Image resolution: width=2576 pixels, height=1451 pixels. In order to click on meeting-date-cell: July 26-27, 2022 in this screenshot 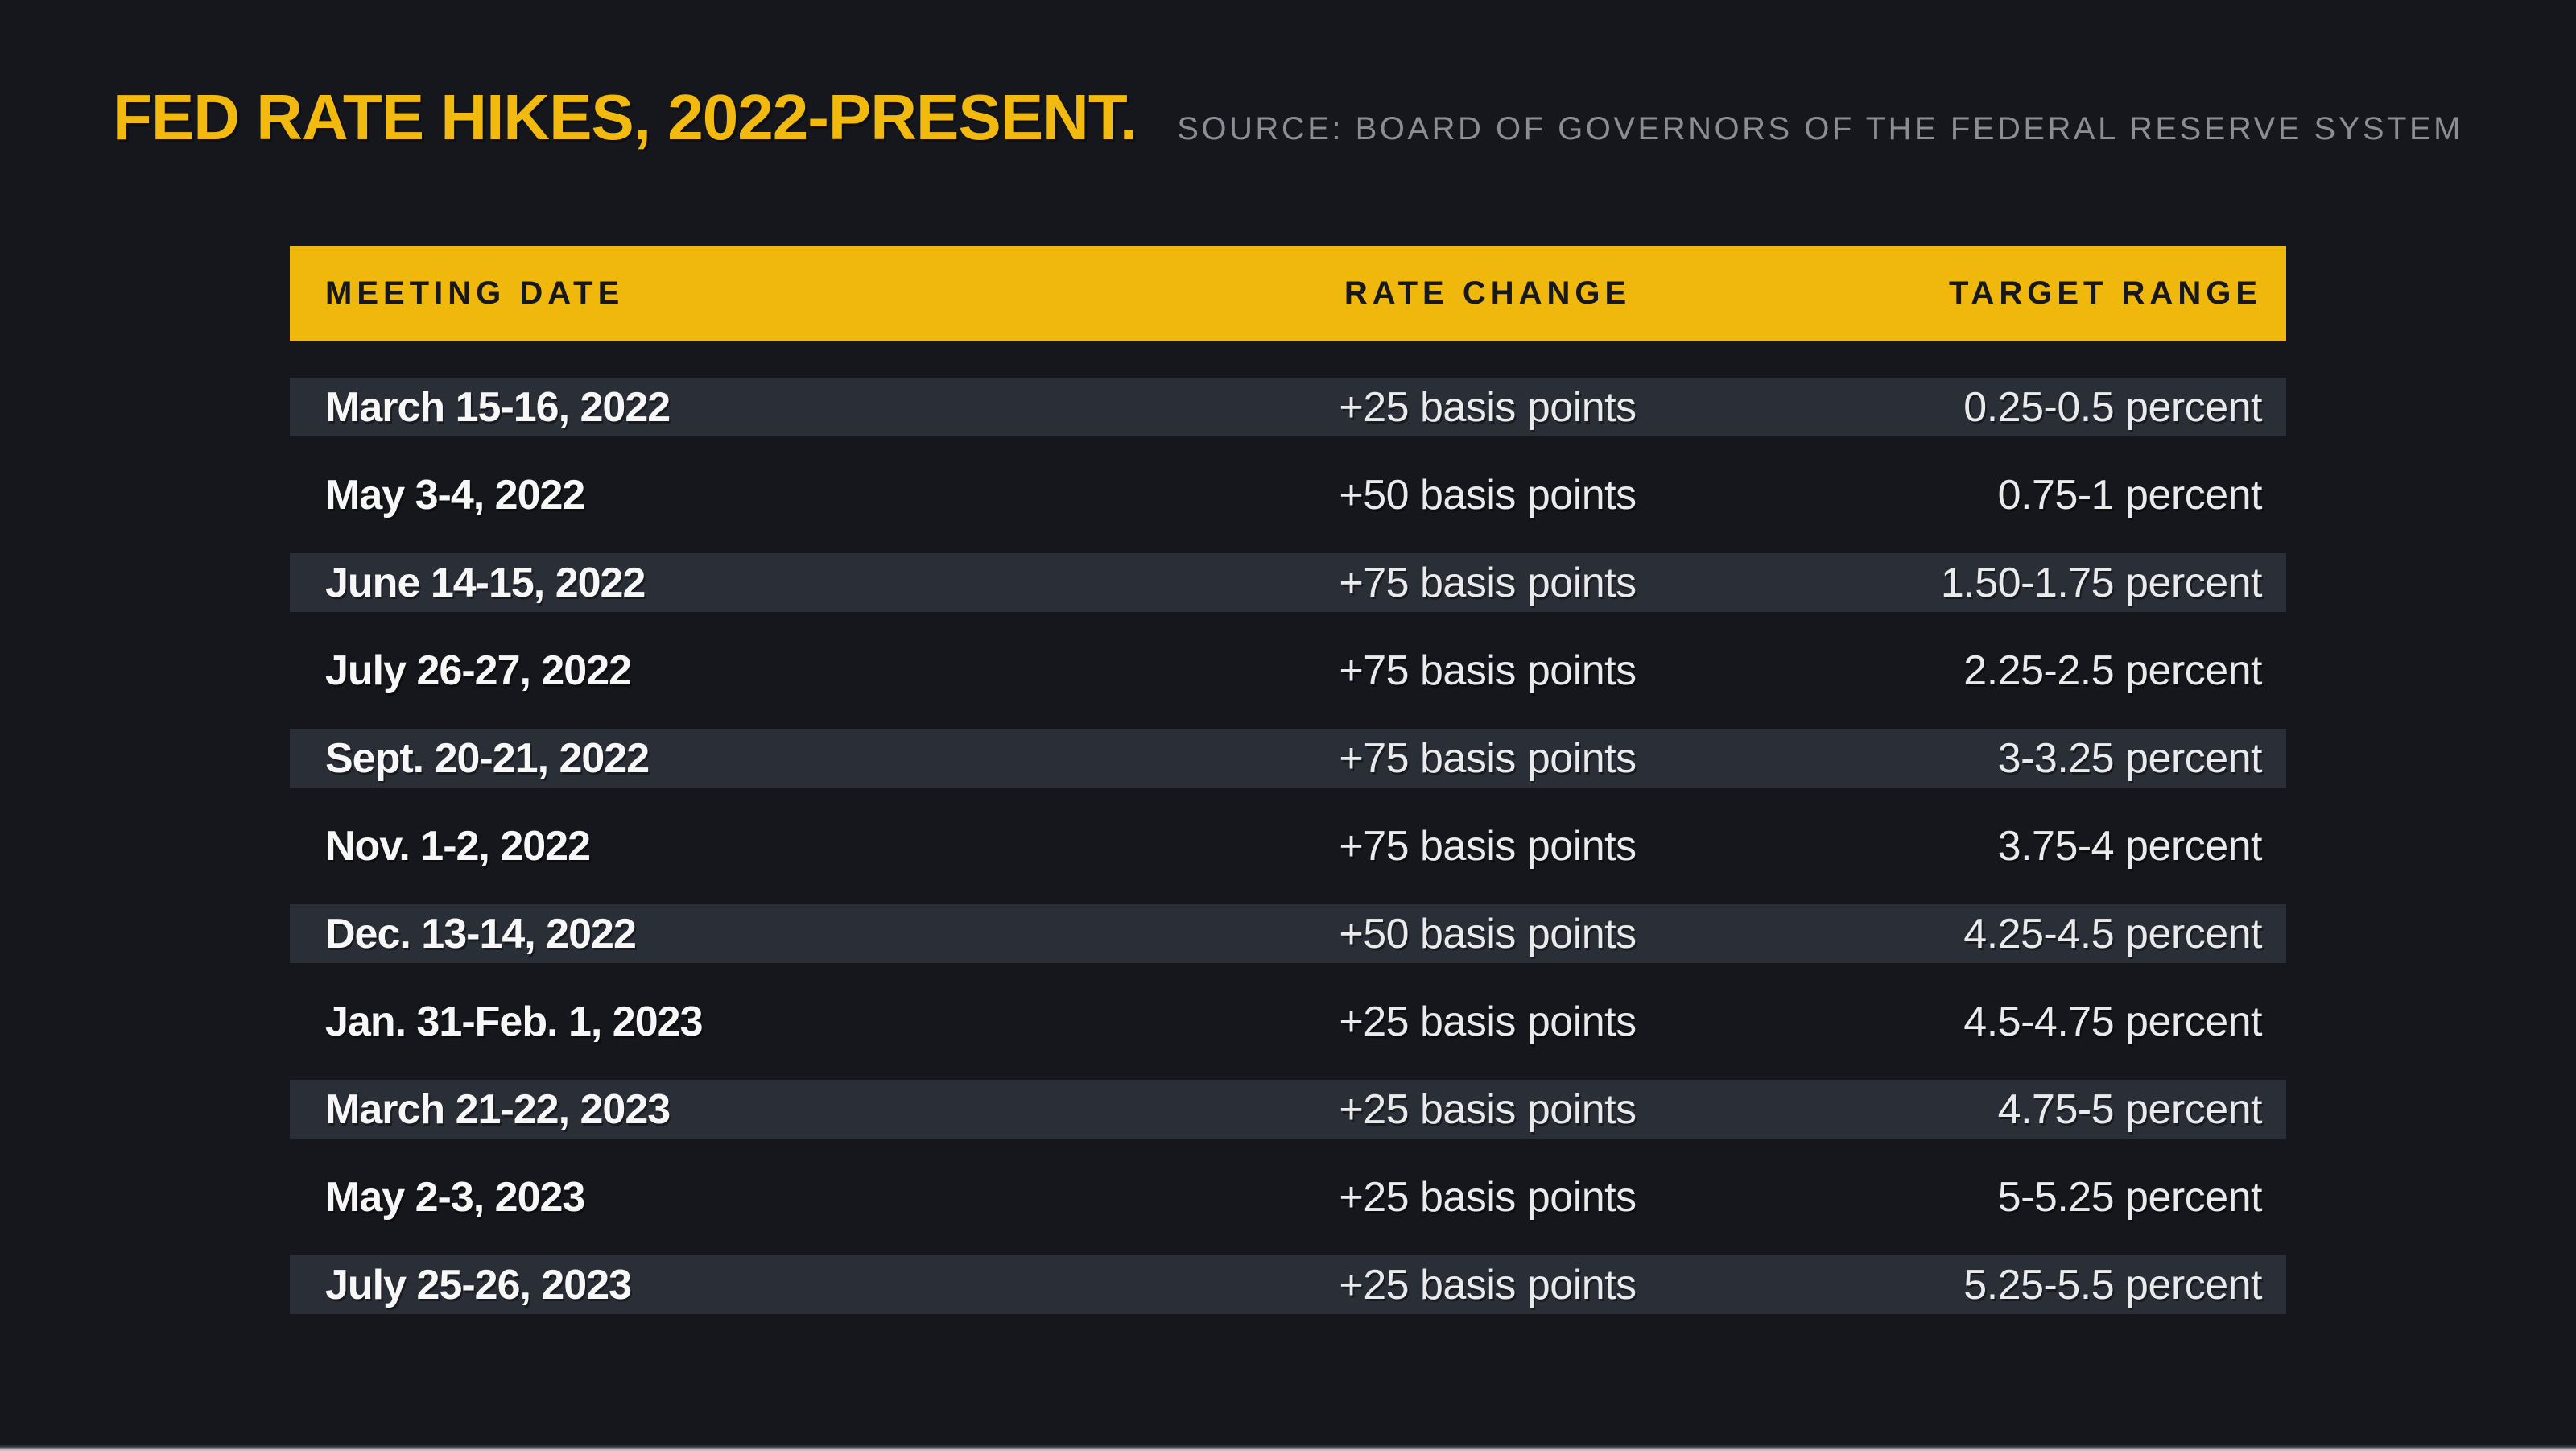, I will do `click(478, 670)`.